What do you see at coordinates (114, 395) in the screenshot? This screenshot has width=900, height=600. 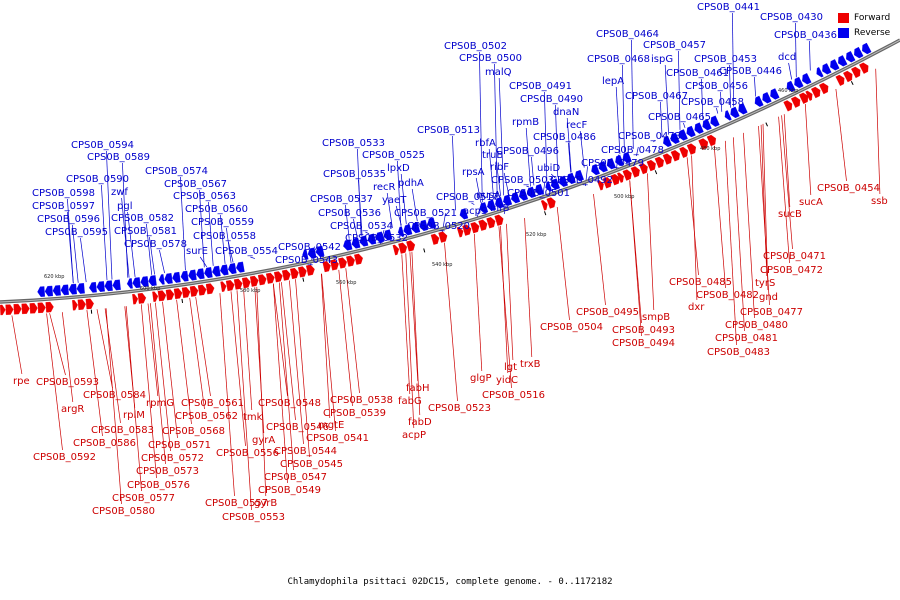 I see `forward-gene-label: CPS0B_0584` at bounding box center [114, 395].